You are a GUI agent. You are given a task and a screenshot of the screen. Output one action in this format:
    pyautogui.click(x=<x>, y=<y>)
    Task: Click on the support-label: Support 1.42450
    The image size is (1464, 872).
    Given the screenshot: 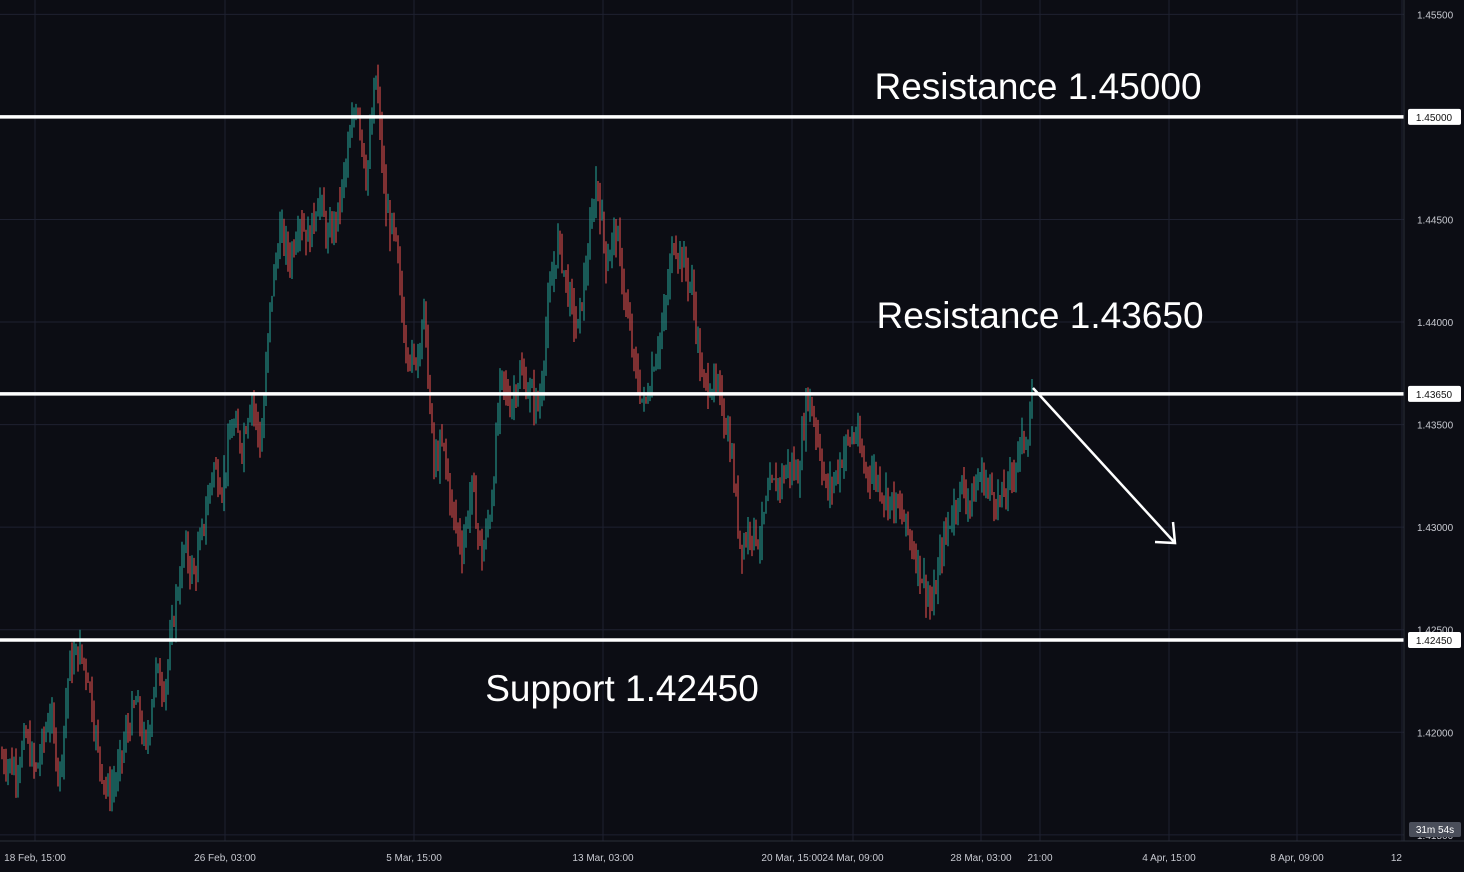 What is the action you would take?
    pyautogui.click(x=622, y=688)
    